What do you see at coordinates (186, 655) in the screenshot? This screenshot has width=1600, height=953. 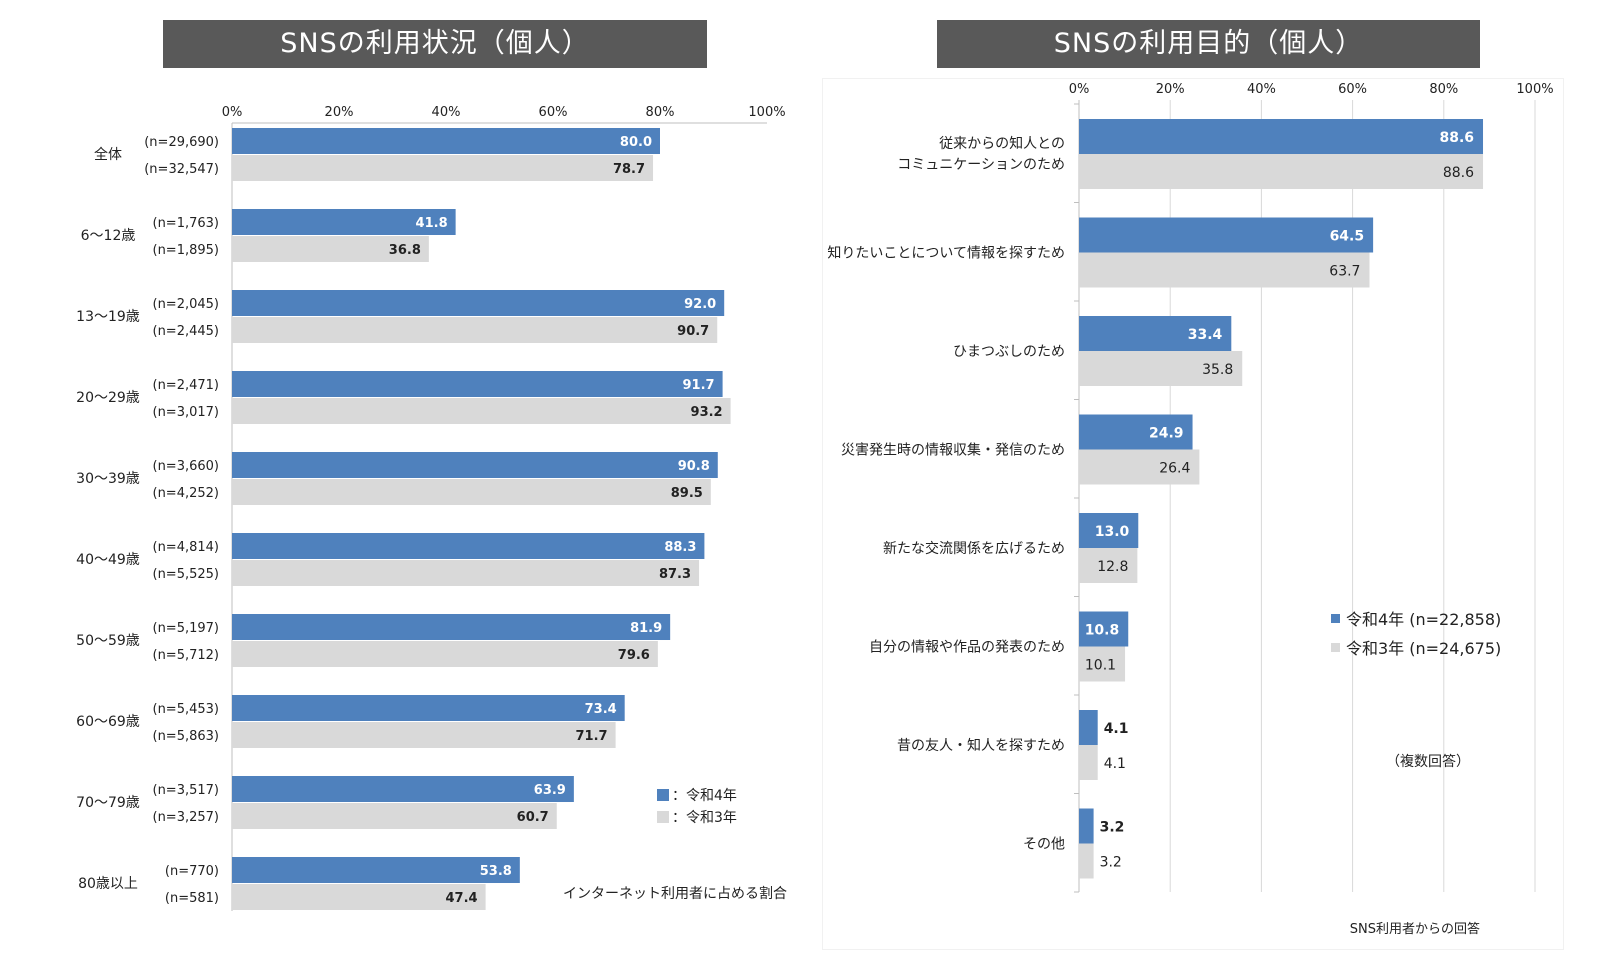 I see `n-label-r3: (n=5,712)` at bounding box center [186, 655].